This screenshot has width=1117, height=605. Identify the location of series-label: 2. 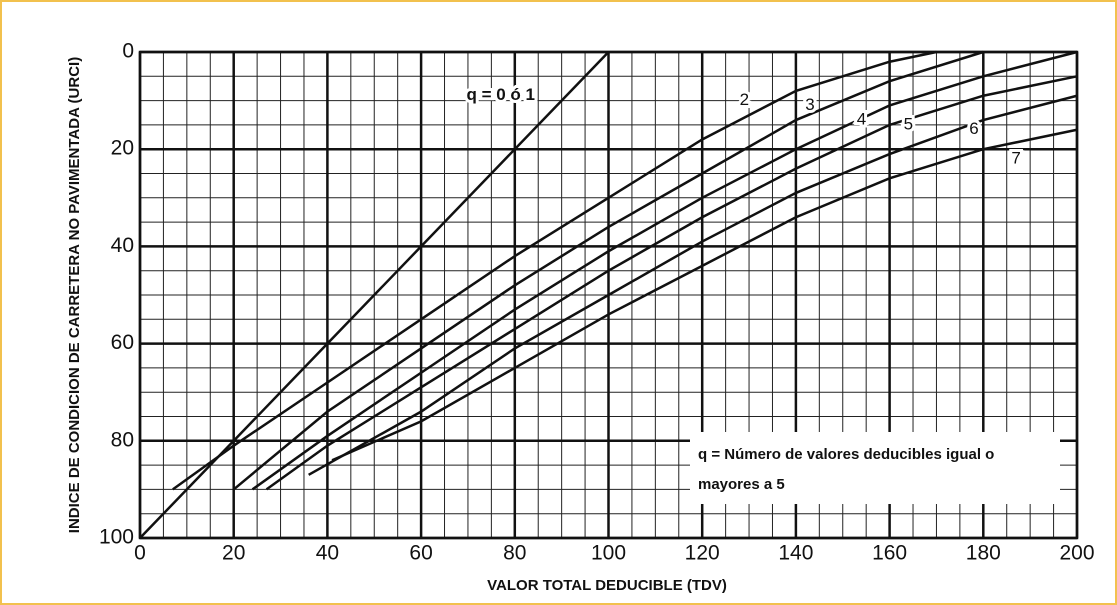
(744, 99).